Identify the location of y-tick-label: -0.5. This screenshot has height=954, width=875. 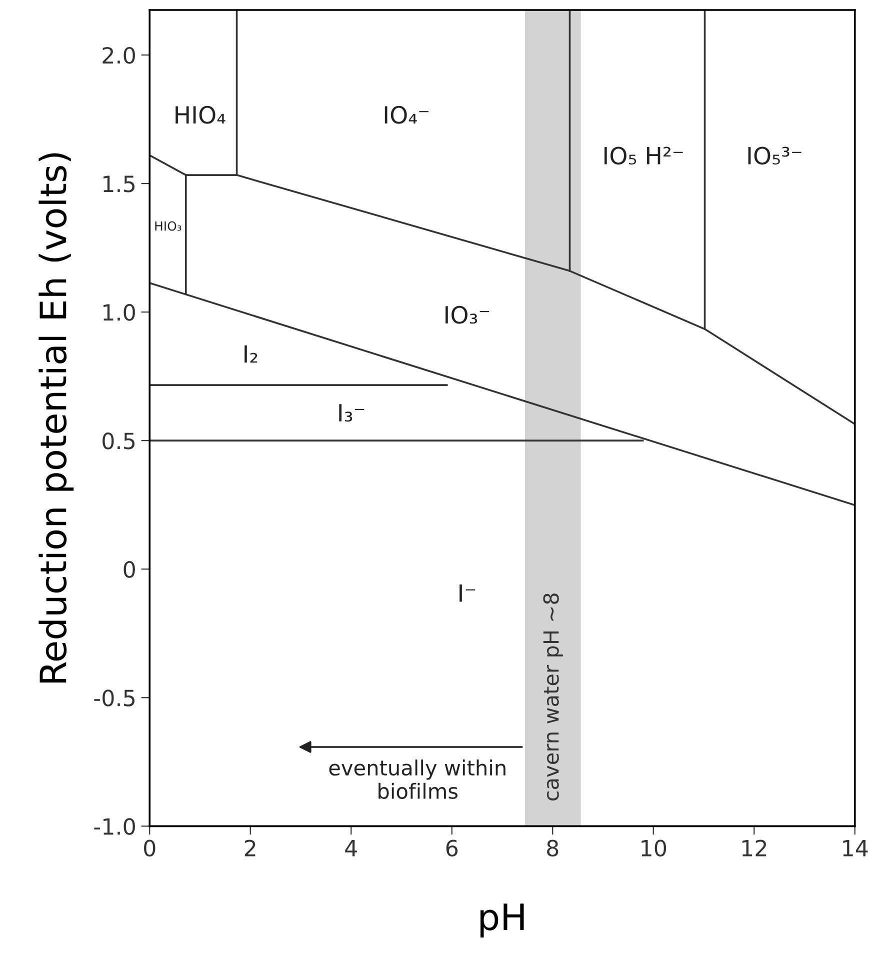
(114, 698).